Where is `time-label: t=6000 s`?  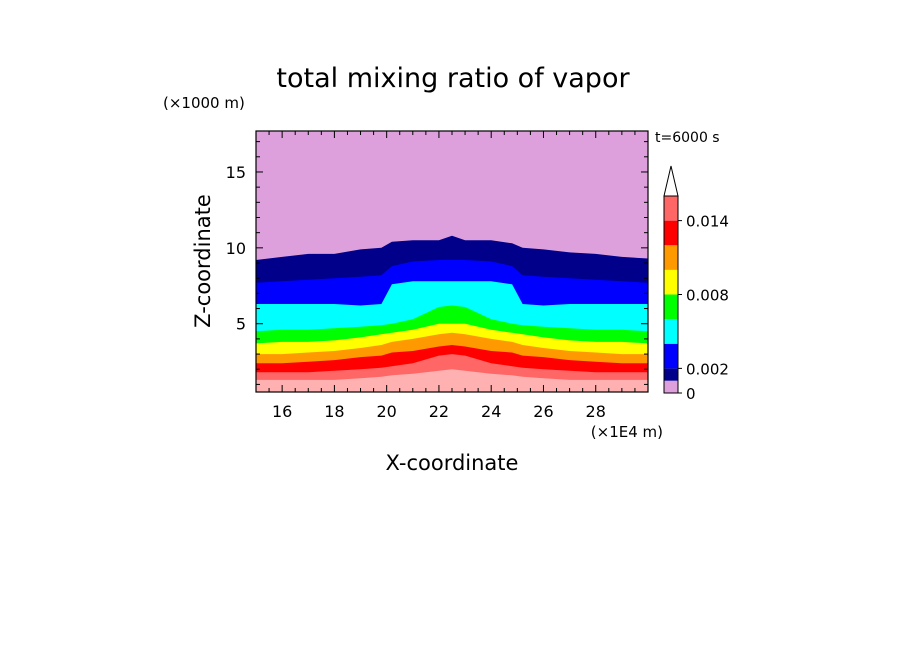
time-label: t=6000 s is located at coordinates (687, 138).